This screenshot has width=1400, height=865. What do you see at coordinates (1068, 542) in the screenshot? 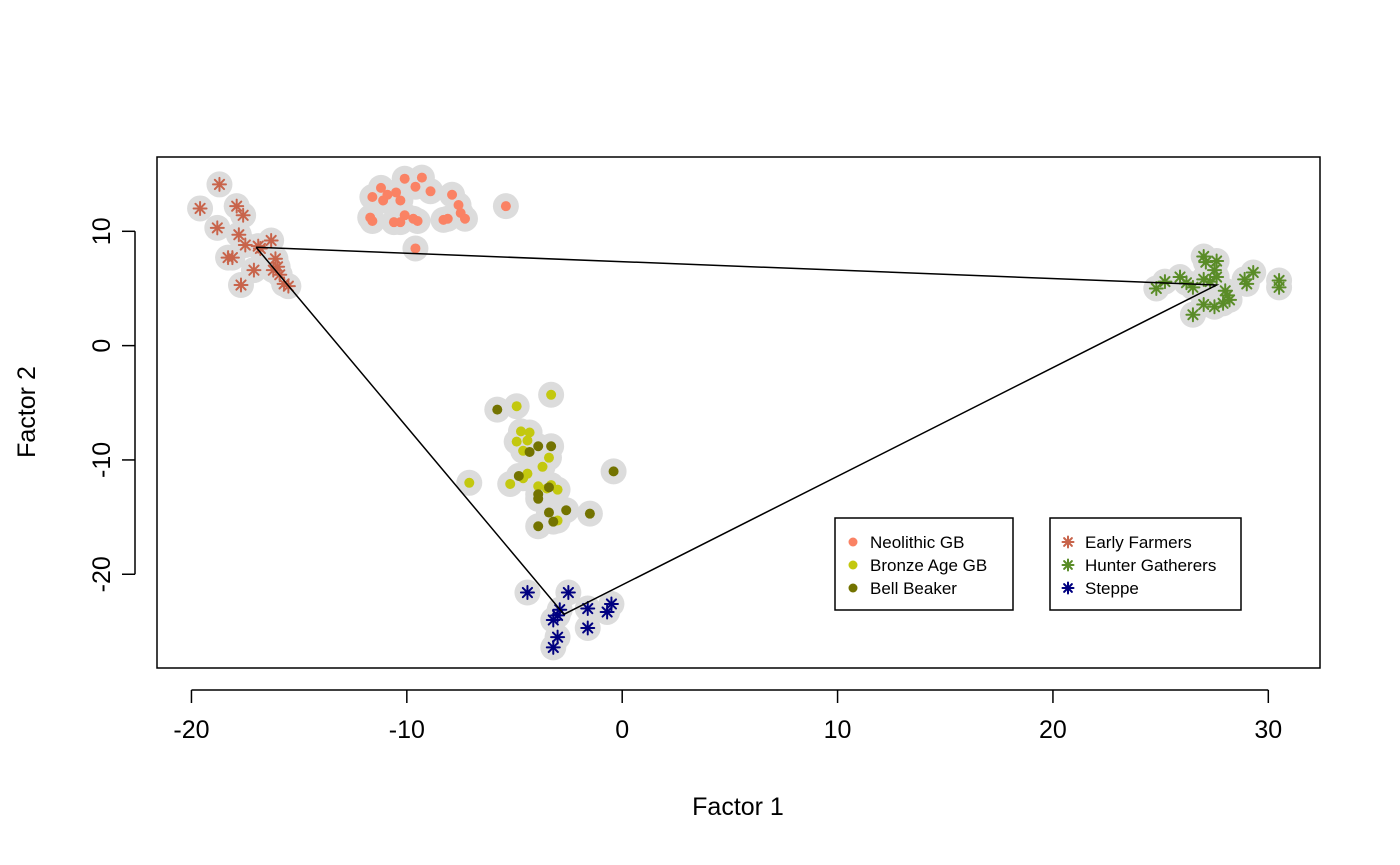
I see `legend-marker-early-farmers` at bounding box center [1068, 542].